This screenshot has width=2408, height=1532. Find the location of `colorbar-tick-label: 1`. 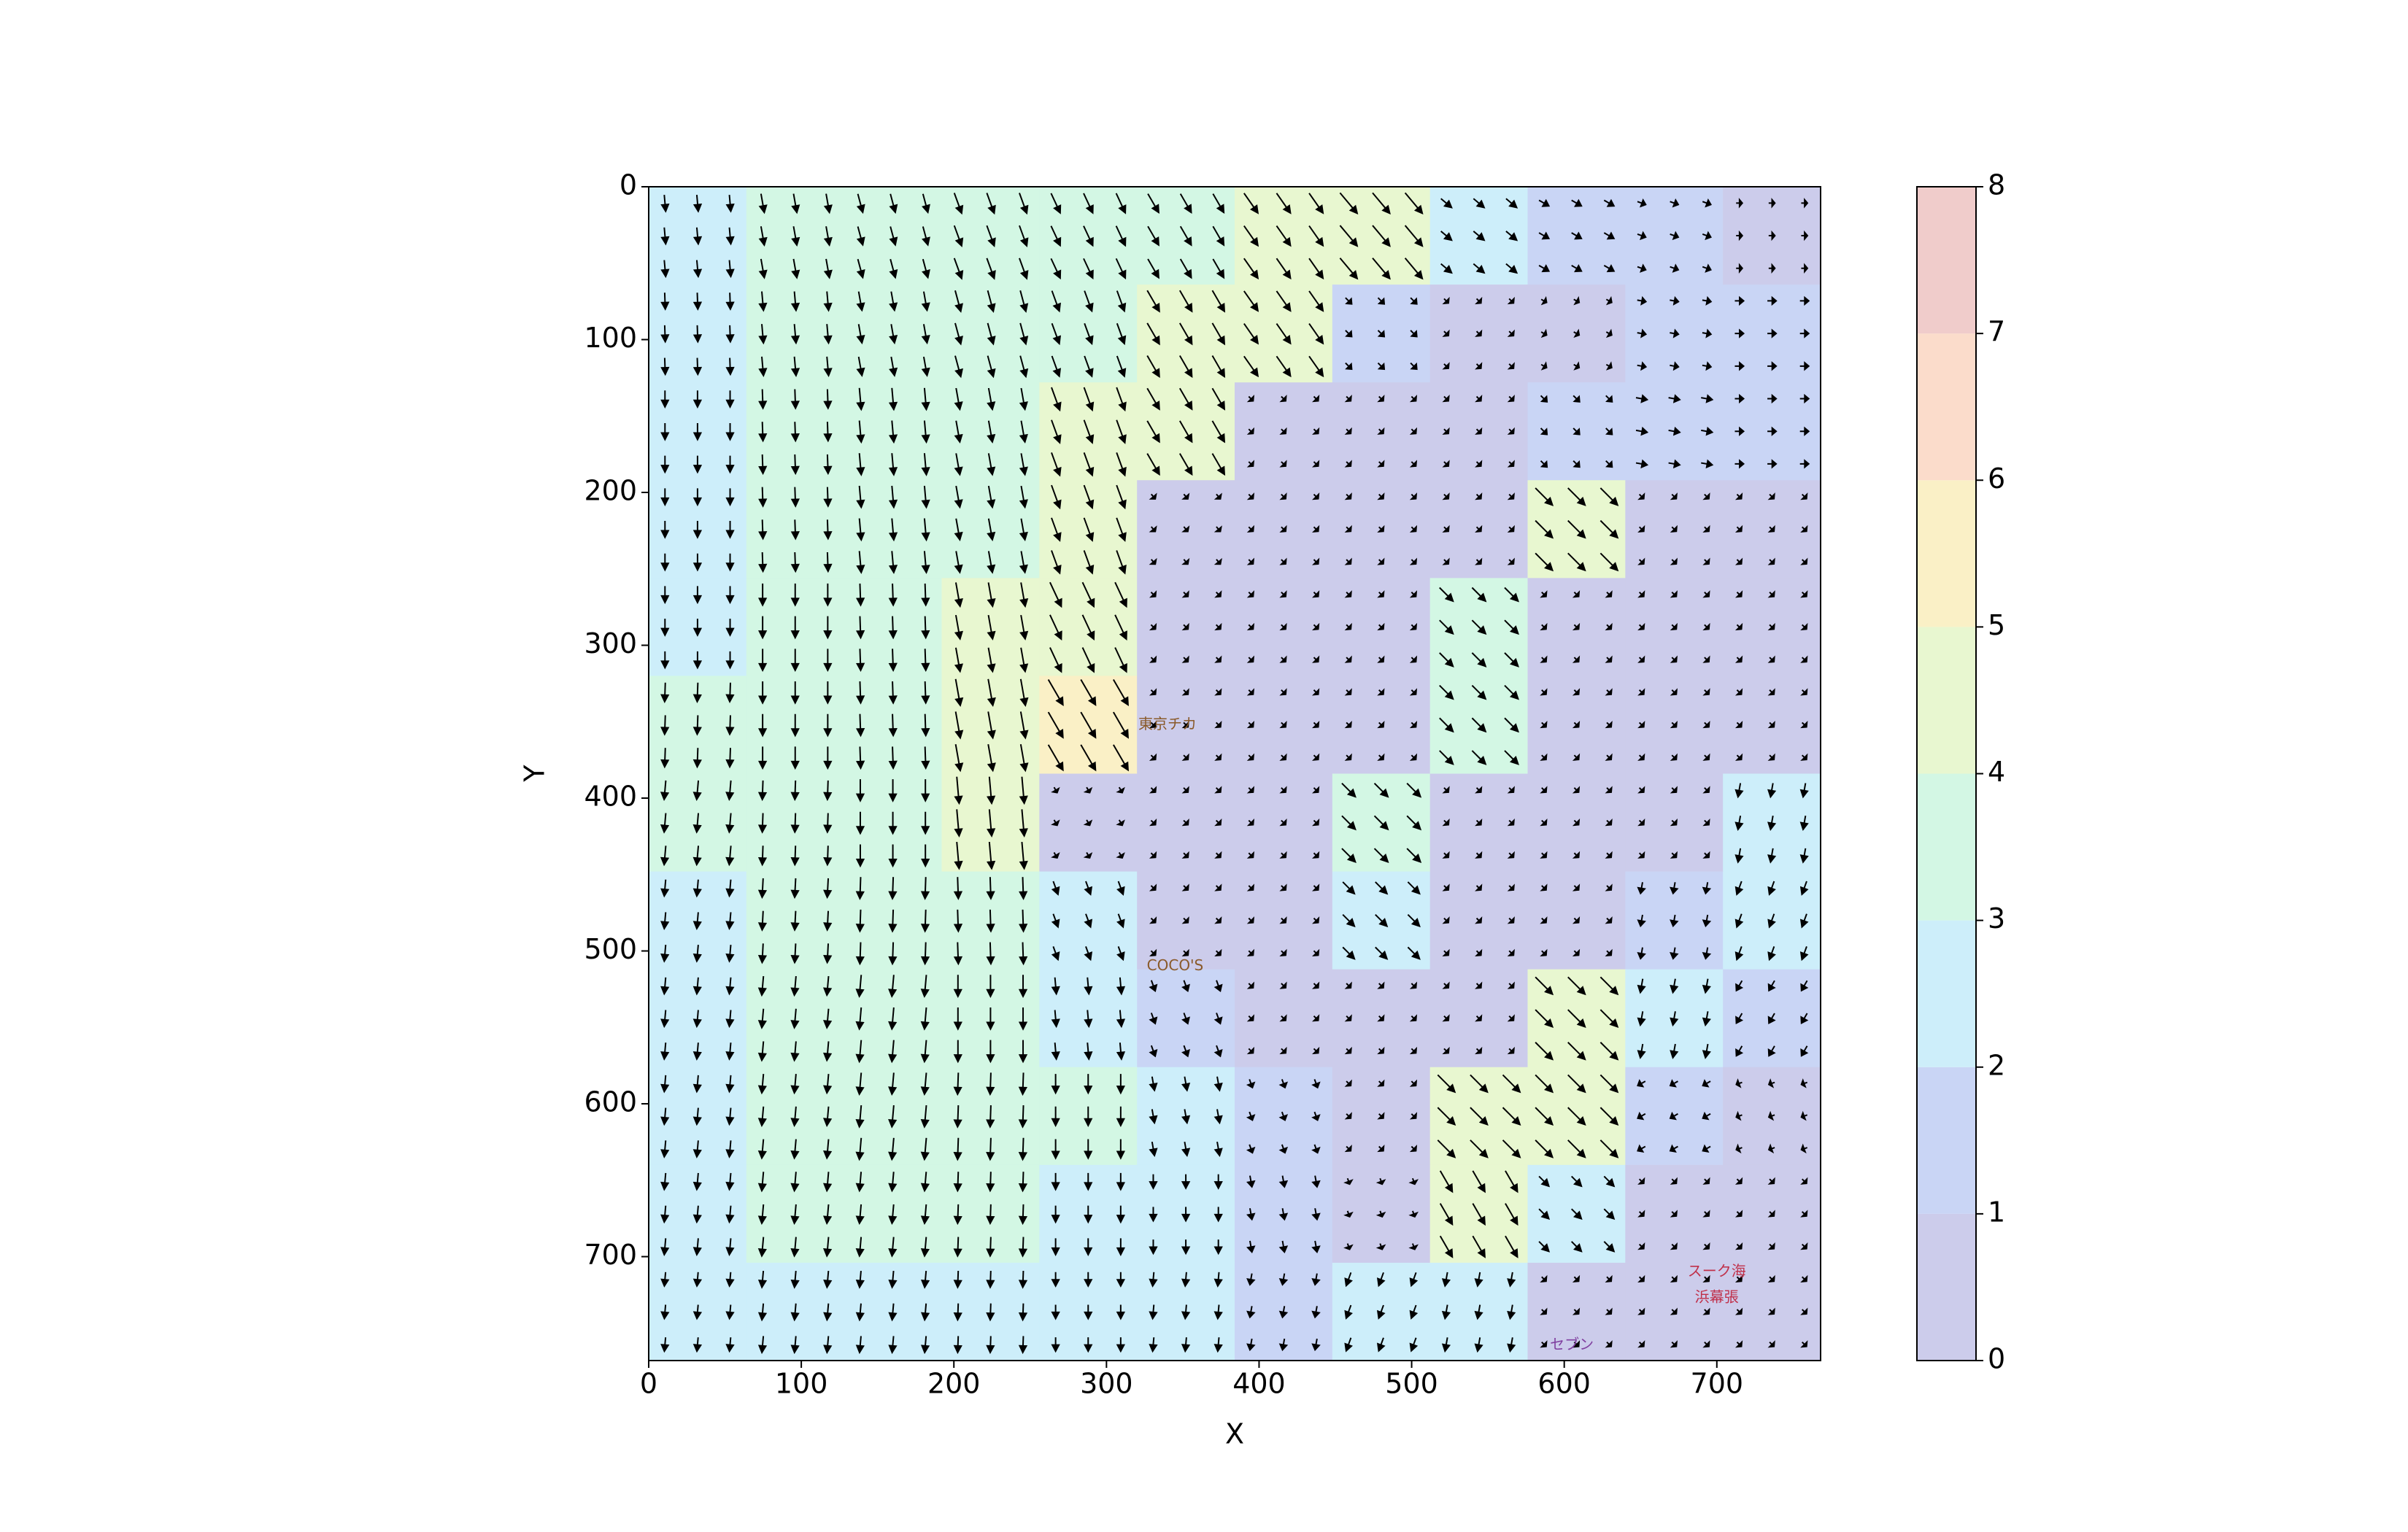

colorbar-tick-label: 1 is located at coordinates (1996, 1212).